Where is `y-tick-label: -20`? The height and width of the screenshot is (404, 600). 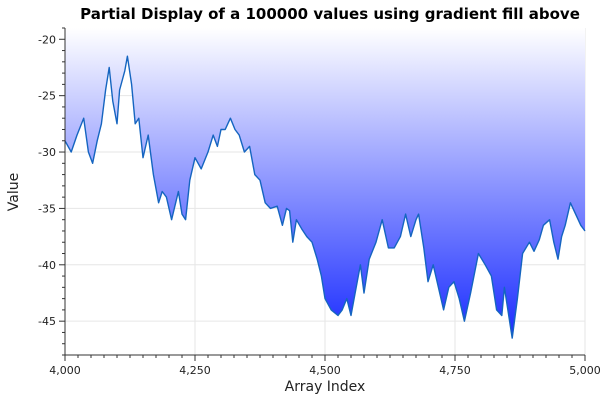
y-tick-label: -20 is located at coordinates (47, 39).